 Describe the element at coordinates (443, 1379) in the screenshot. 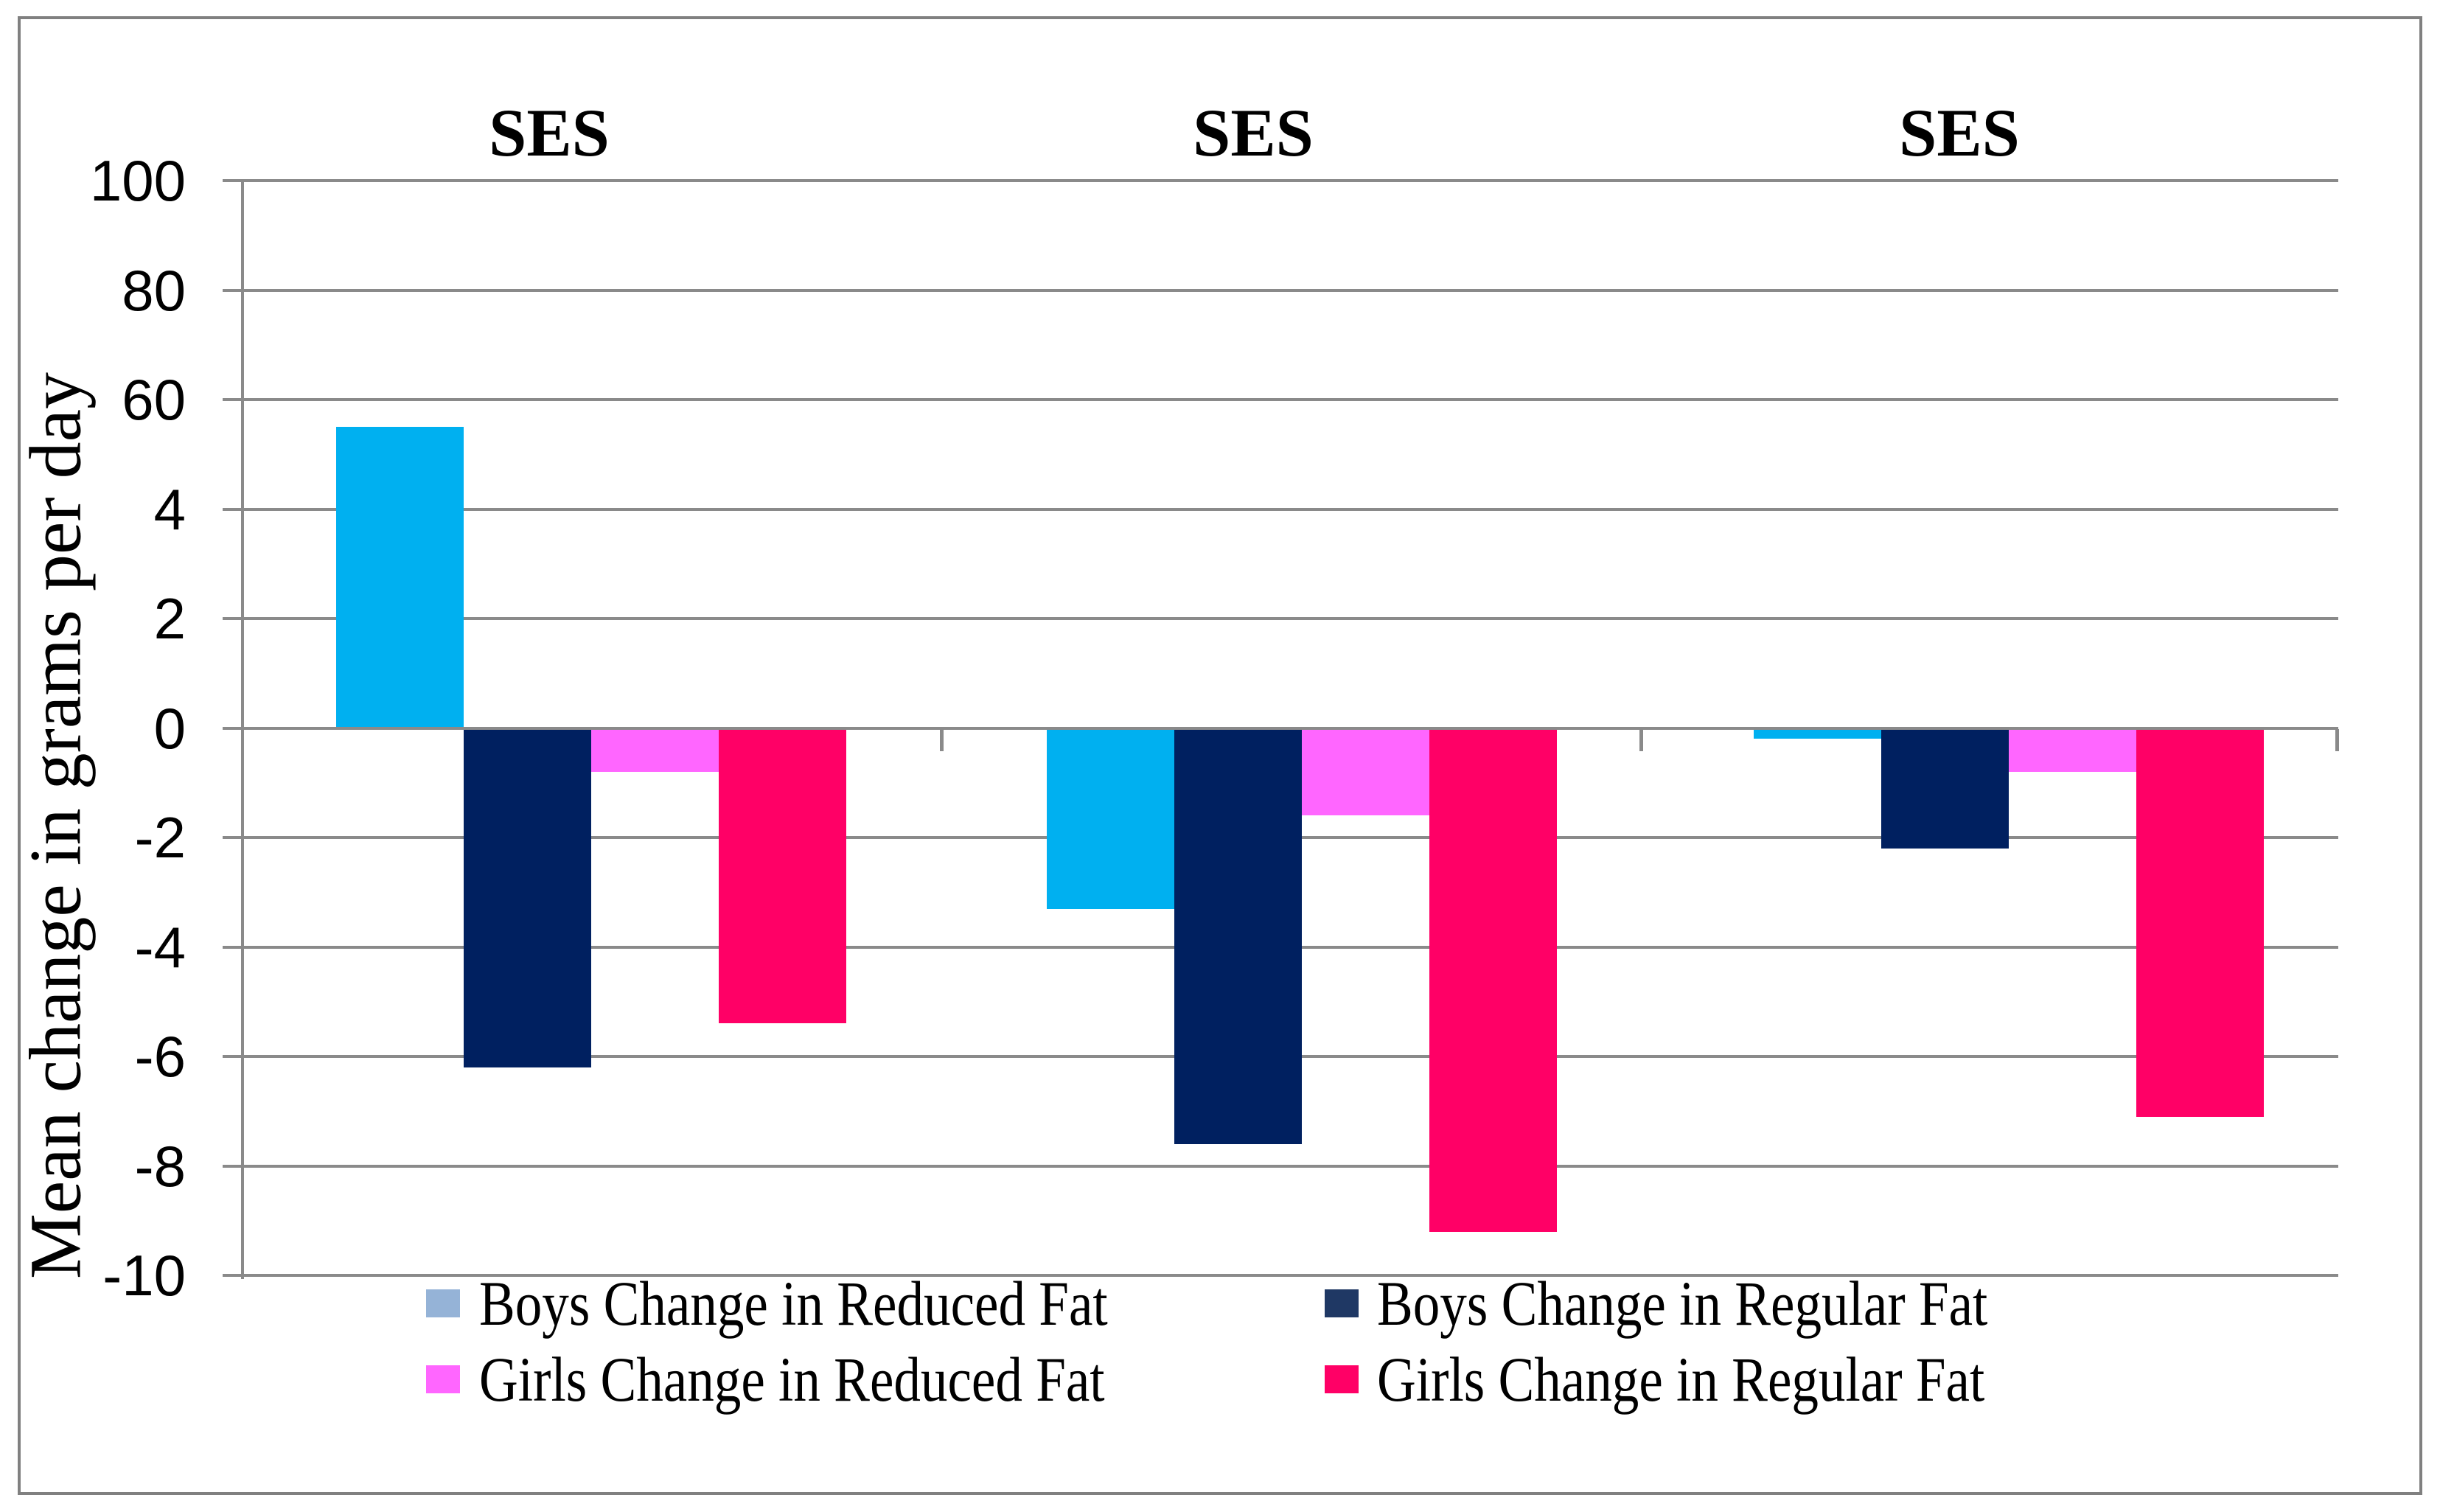

I see `legend-swatch-girls-reduced-fat` at that location.